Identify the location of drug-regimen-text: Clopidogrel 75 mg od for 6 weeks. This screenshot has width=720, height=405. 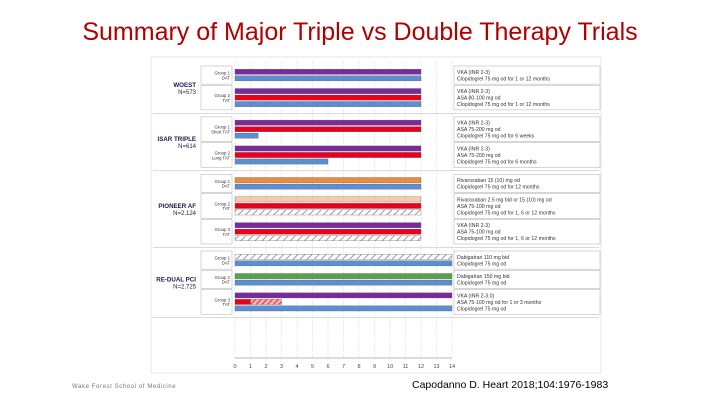
(496, 137).